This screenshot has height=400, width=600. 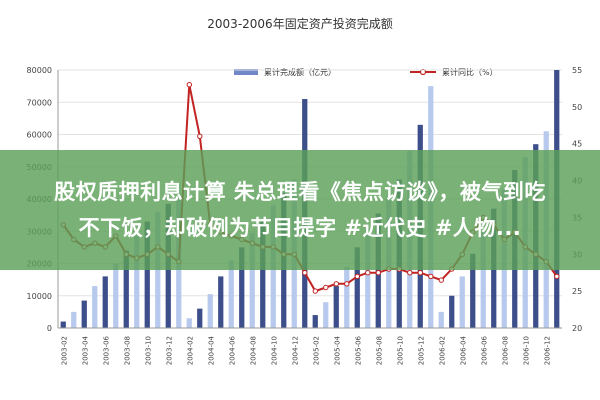 What do you see at coordinates (211, 350) in the screenshot?
I see `x-tick-label: 2004-04` at bounding box center [211, 350].